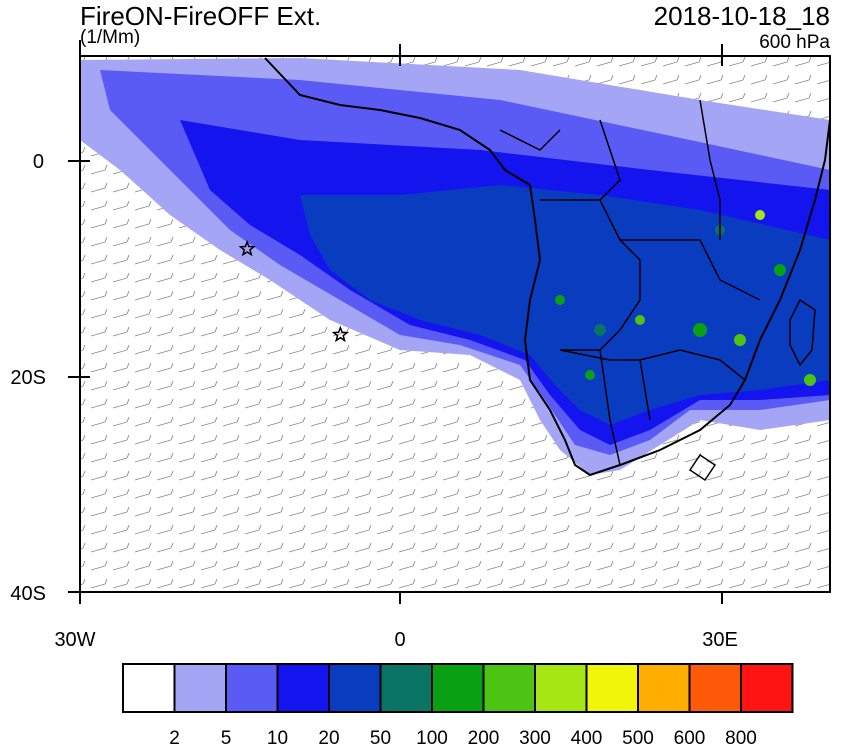  What do you see at coordinates (226, 737) in the screenshot?
I see `colorbar-label: 5` at bounding box center [226, 737].